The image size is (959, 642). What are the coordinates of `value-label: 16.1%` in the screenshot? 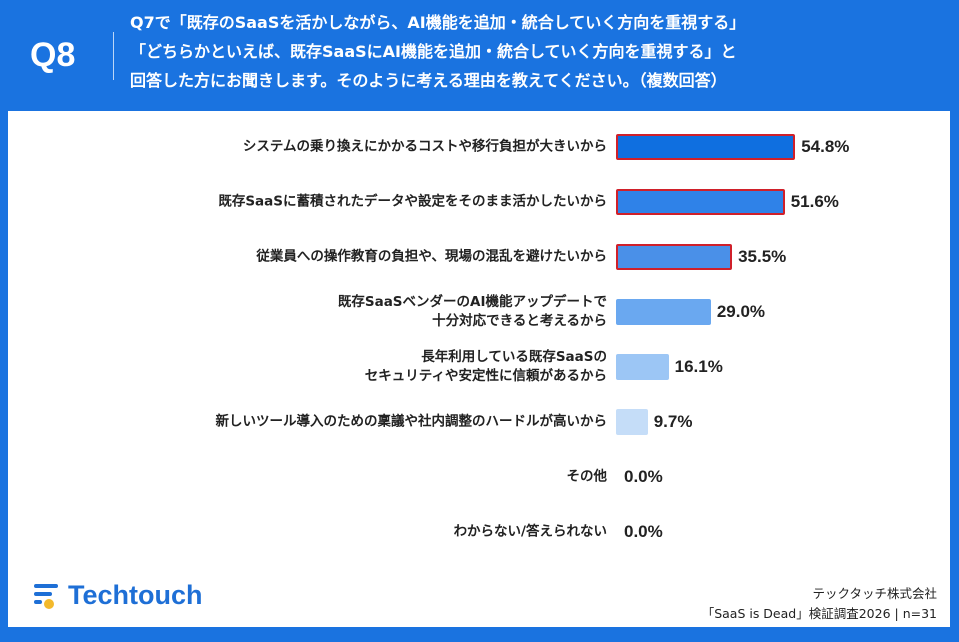 It's located at (698, 366).